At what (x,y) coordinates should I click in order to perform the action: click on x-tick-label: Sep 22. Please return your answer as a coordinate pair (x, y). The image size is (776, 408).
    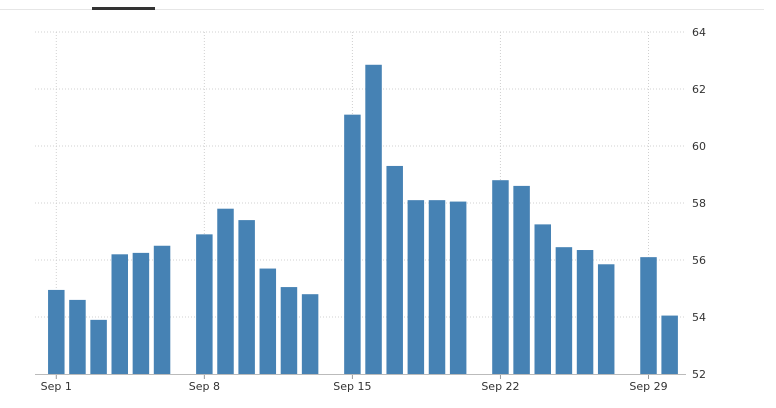
    Looking at the image, I should click on (500, 386).